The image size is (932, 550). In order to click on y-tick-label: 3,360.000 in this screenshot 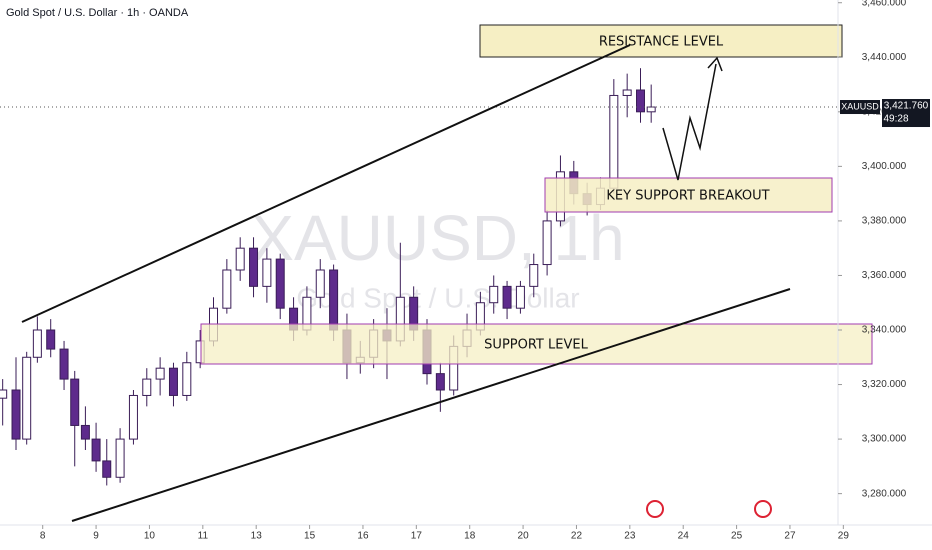, I will do `click(884, 275)`.